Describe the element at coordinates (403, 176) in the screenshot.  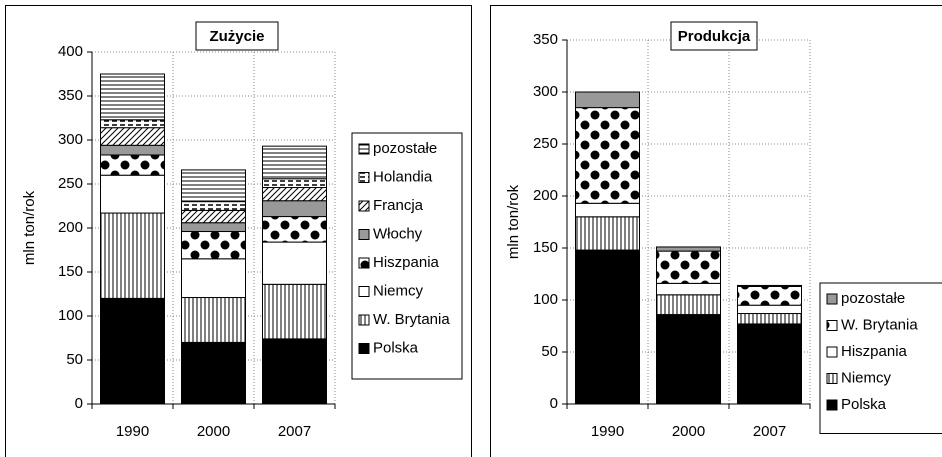
I see `legend-label: Holandia` at that location.